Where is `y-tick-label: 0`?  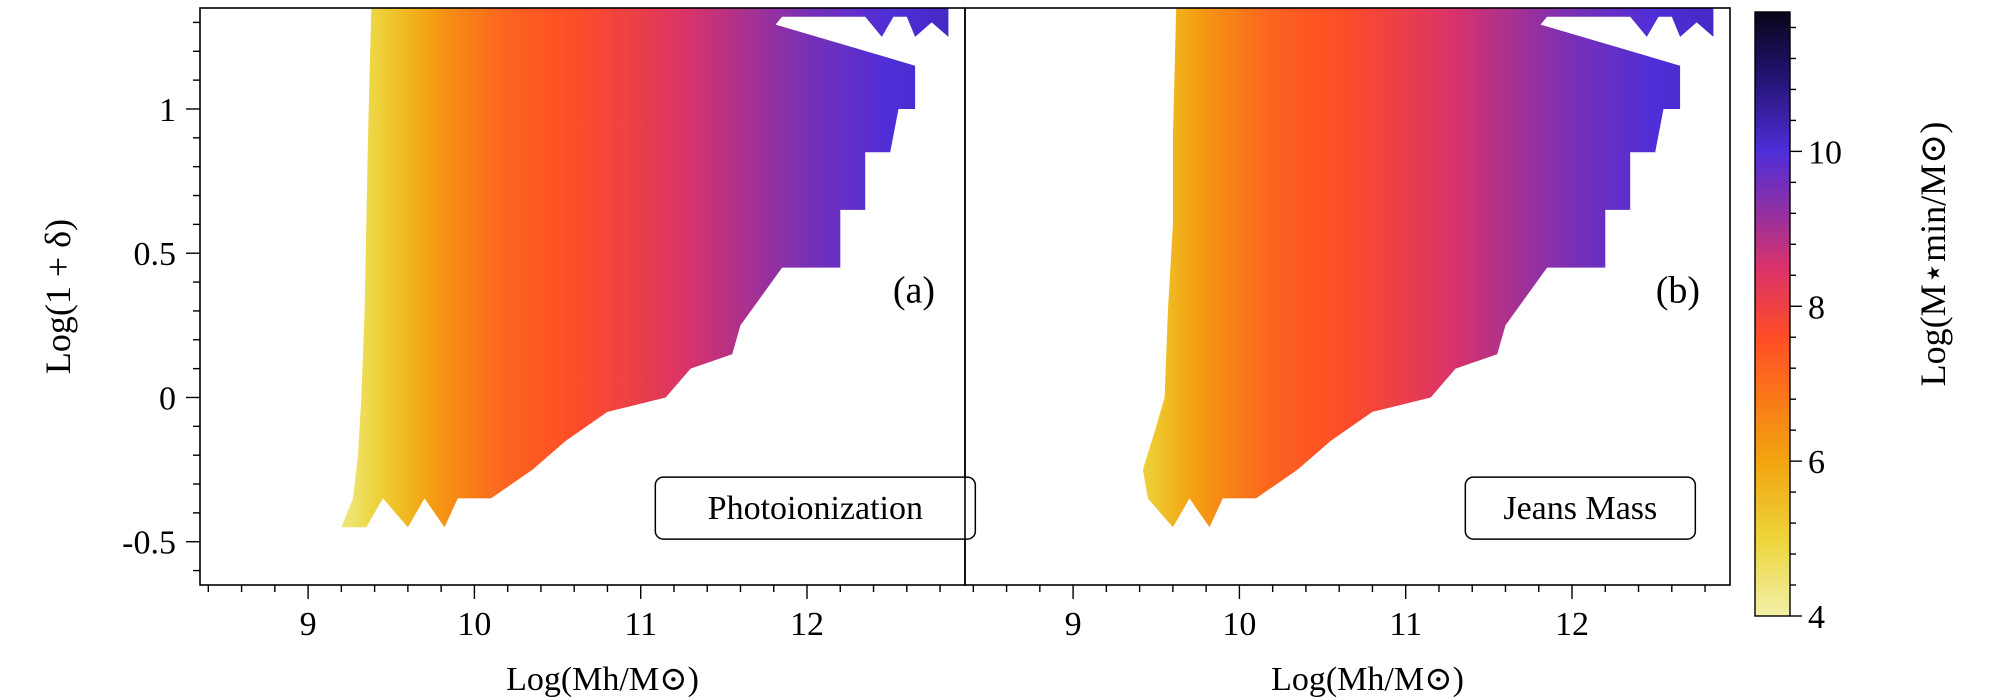 y-tick-label: 0 is located at coordinates (167, 398).